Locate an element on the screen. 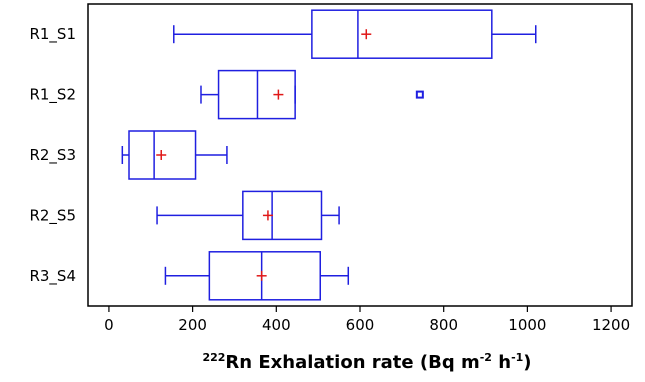 The width and height of the screenshot is (645, 382). category-label: R3_S4 is located at coordinates (52, 276).